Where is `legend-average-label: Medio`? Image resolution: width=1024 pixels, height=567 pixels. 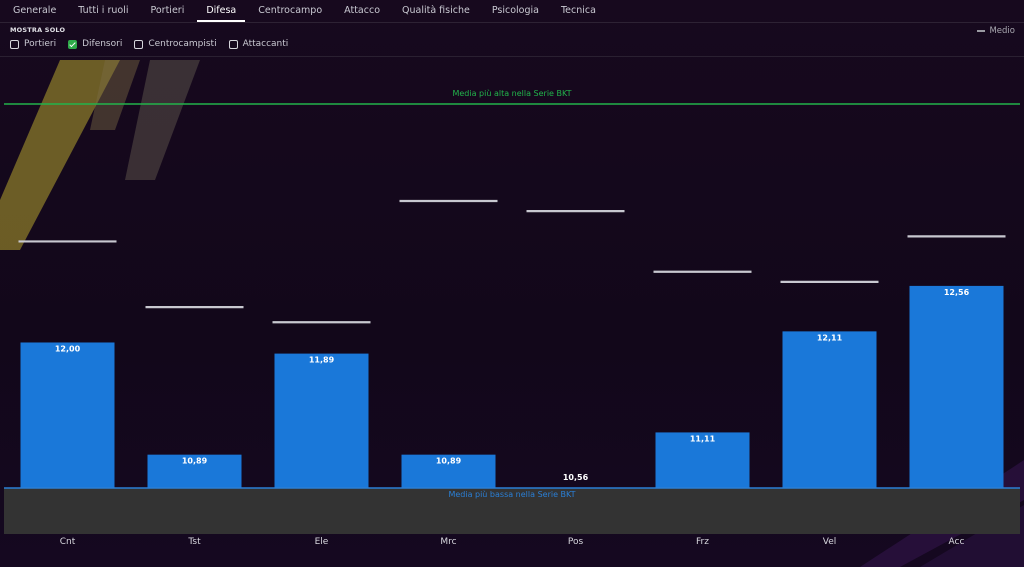 legend-average-label: Medio is located at coordinates (1002, 31).